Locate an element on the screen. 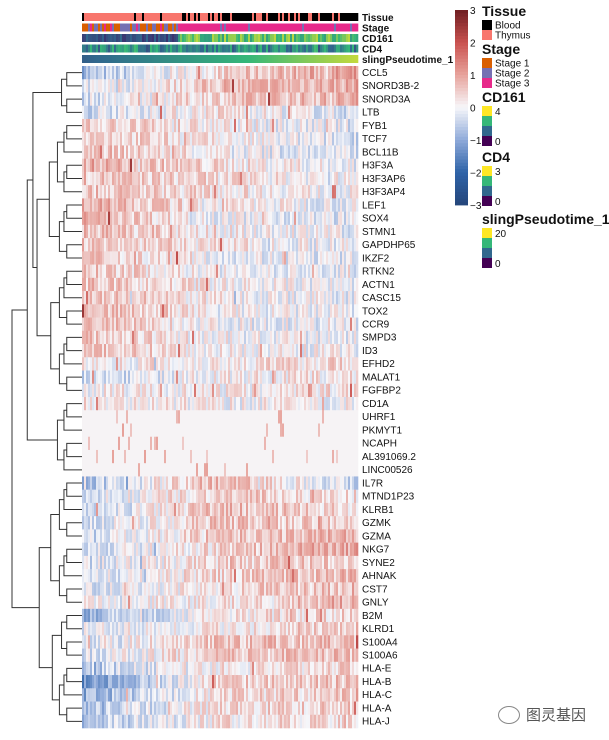 This screenshot has height=740, width=609. annotation-cell-cd4 is located at coordinates (149, 48).